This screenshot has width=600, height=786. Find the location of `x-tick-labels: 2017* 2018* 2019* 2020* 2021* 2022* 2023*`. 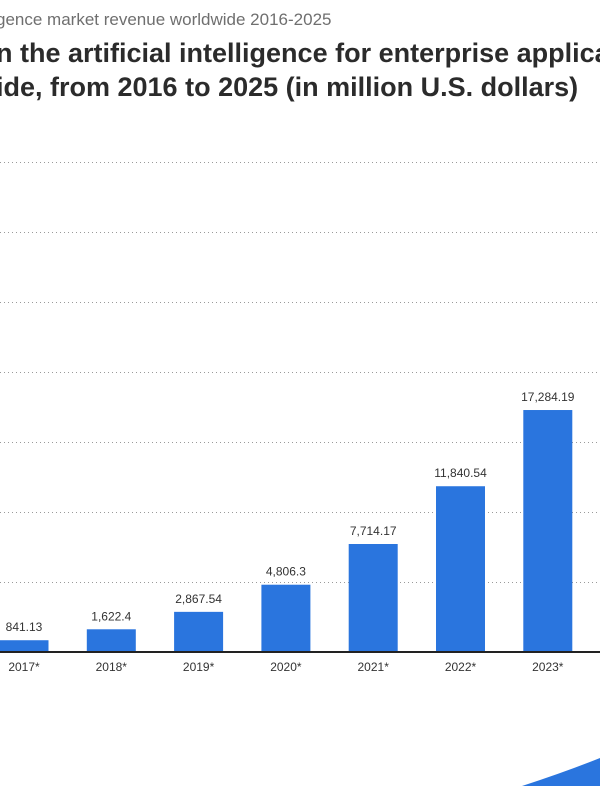

x-tick-labels: 2017* 2018* 2019* 2020* 2021* 2022* 2023* is located at coordinates (285, 667).